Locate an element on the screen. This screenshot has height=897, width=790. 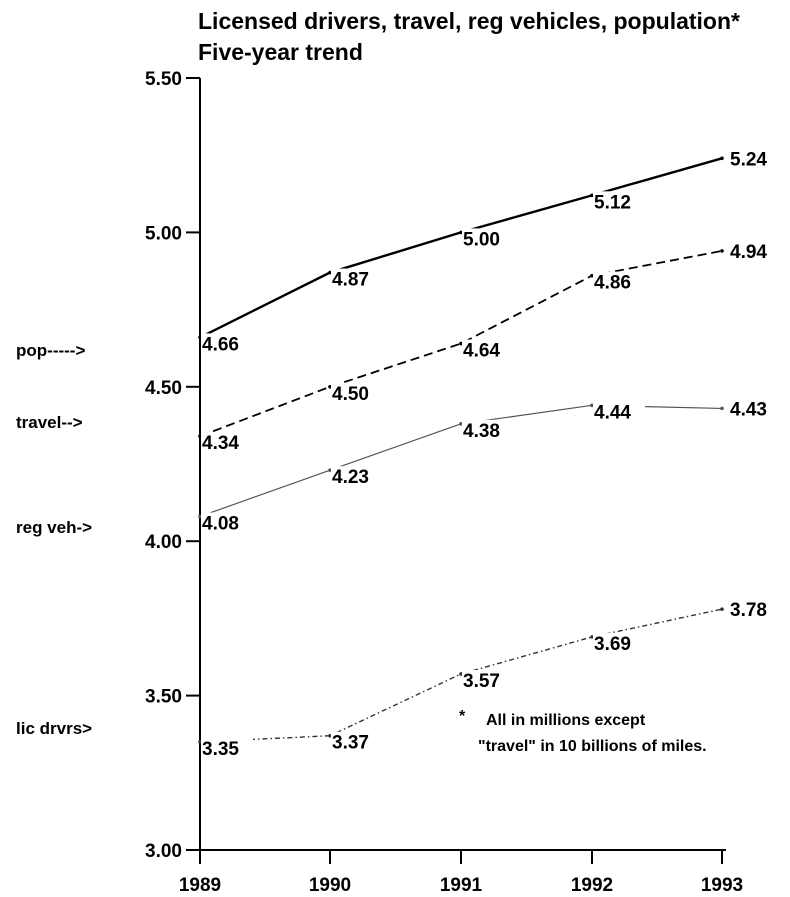
footnote-marker: * is located at coordinates (462, 716).